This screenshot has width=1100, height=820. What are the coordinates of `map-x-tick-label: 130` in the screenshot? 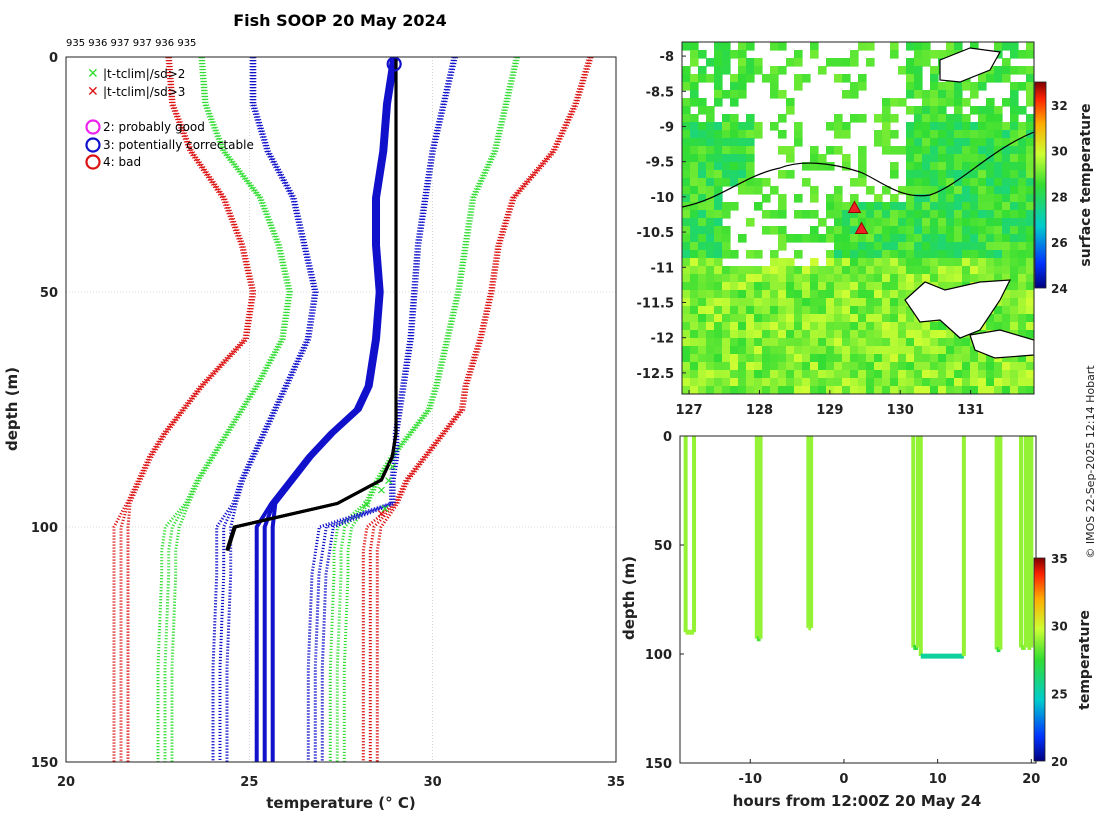 It's located at (900, 410).